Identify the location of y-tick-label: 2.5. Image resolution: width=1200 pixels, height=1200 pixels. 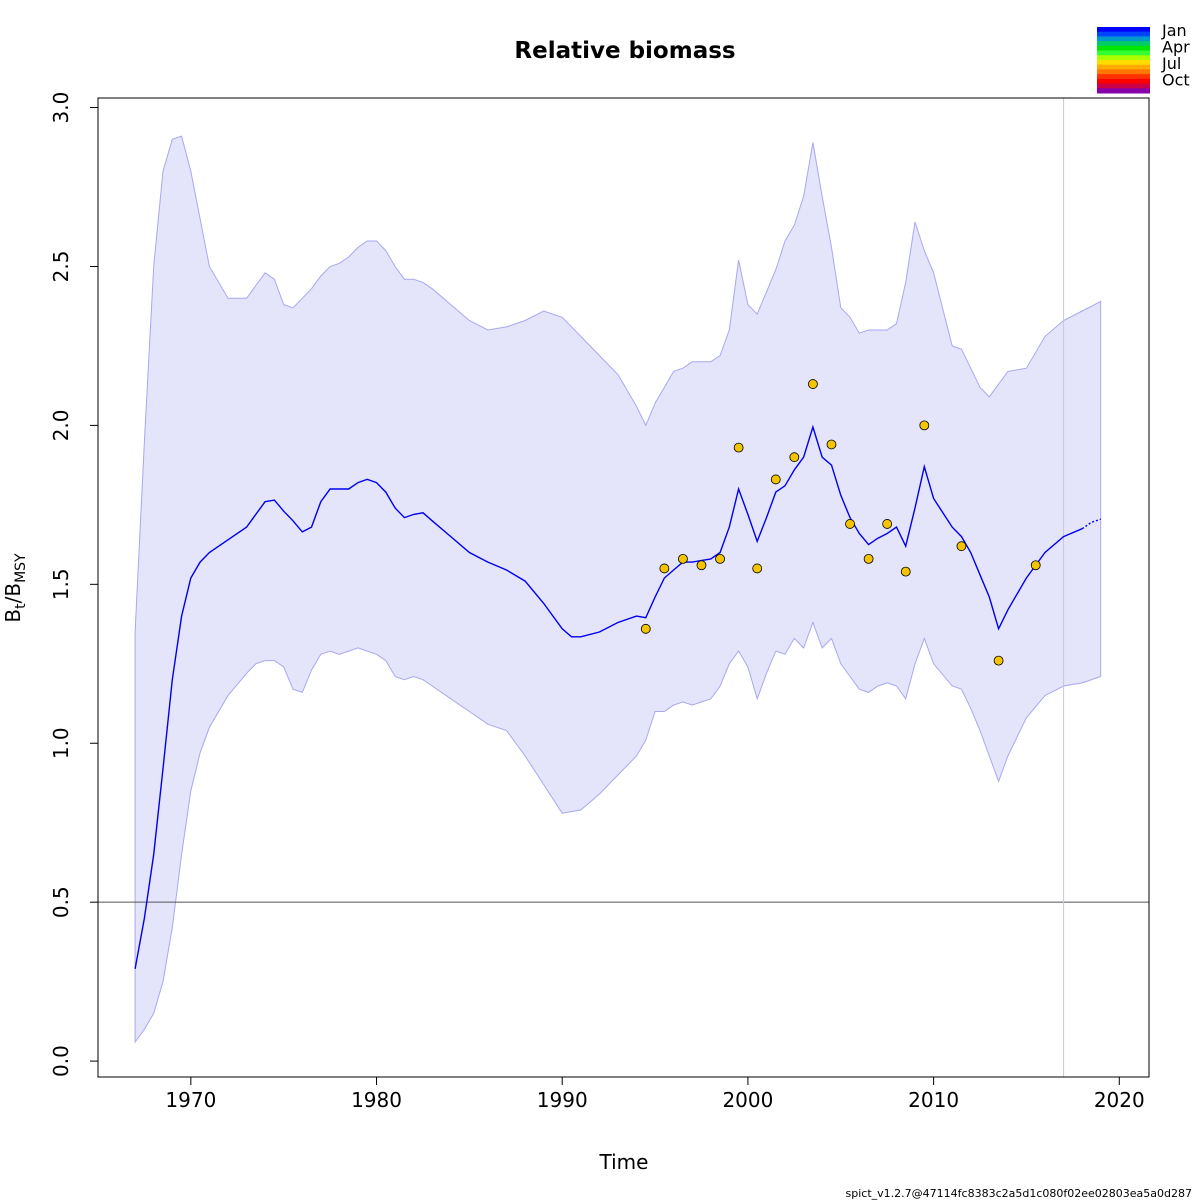
(61, 267).